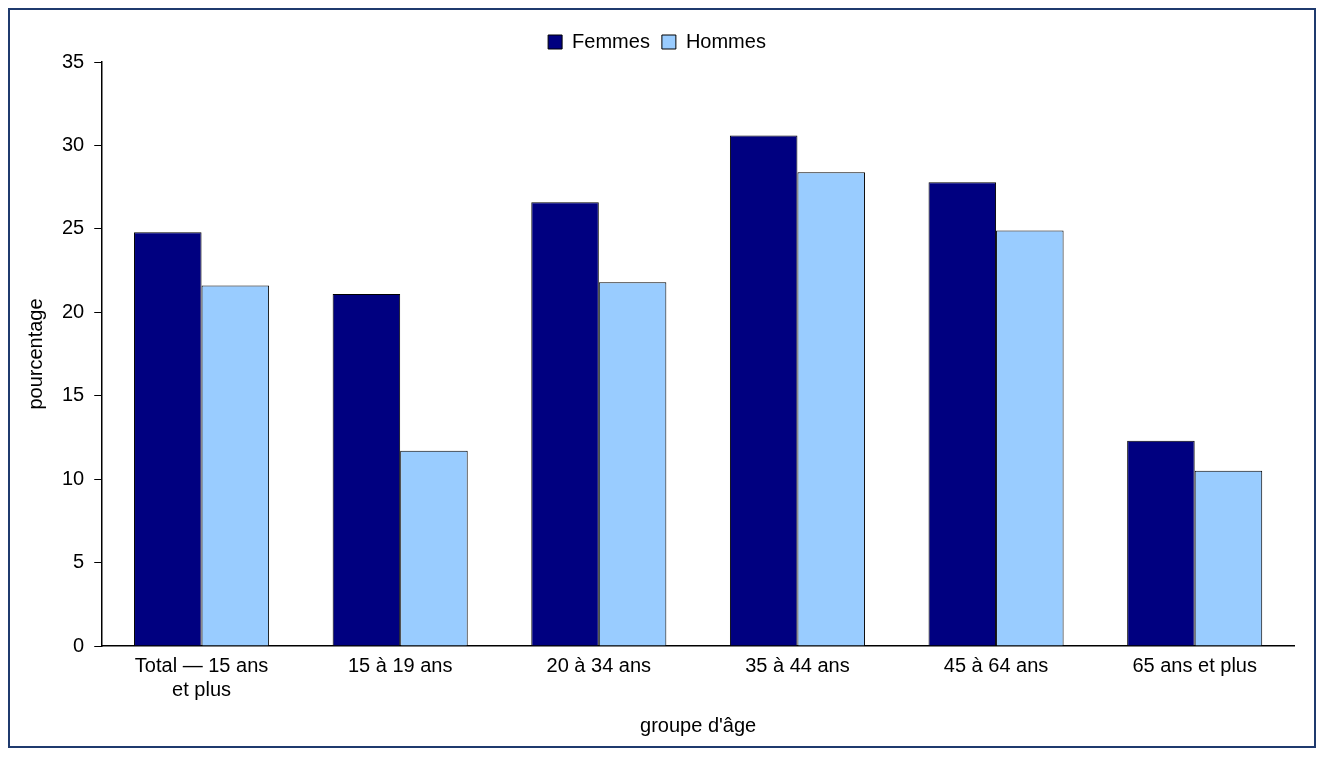  What do you see at coordinates (1194, 664) in the screenshot?
I see `x-tick-label: 65 ans et plus` at bounding box center [1194, 664].